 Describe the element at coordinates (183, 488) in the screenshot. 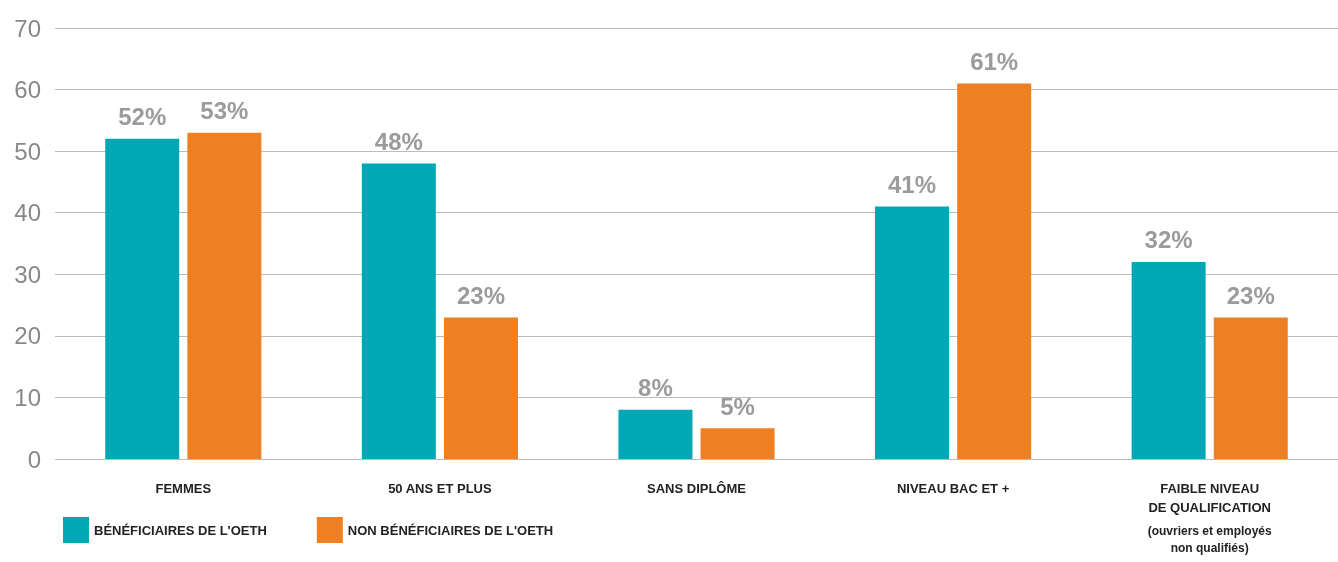

I see `x-tick-label: FEMMES` at that location.